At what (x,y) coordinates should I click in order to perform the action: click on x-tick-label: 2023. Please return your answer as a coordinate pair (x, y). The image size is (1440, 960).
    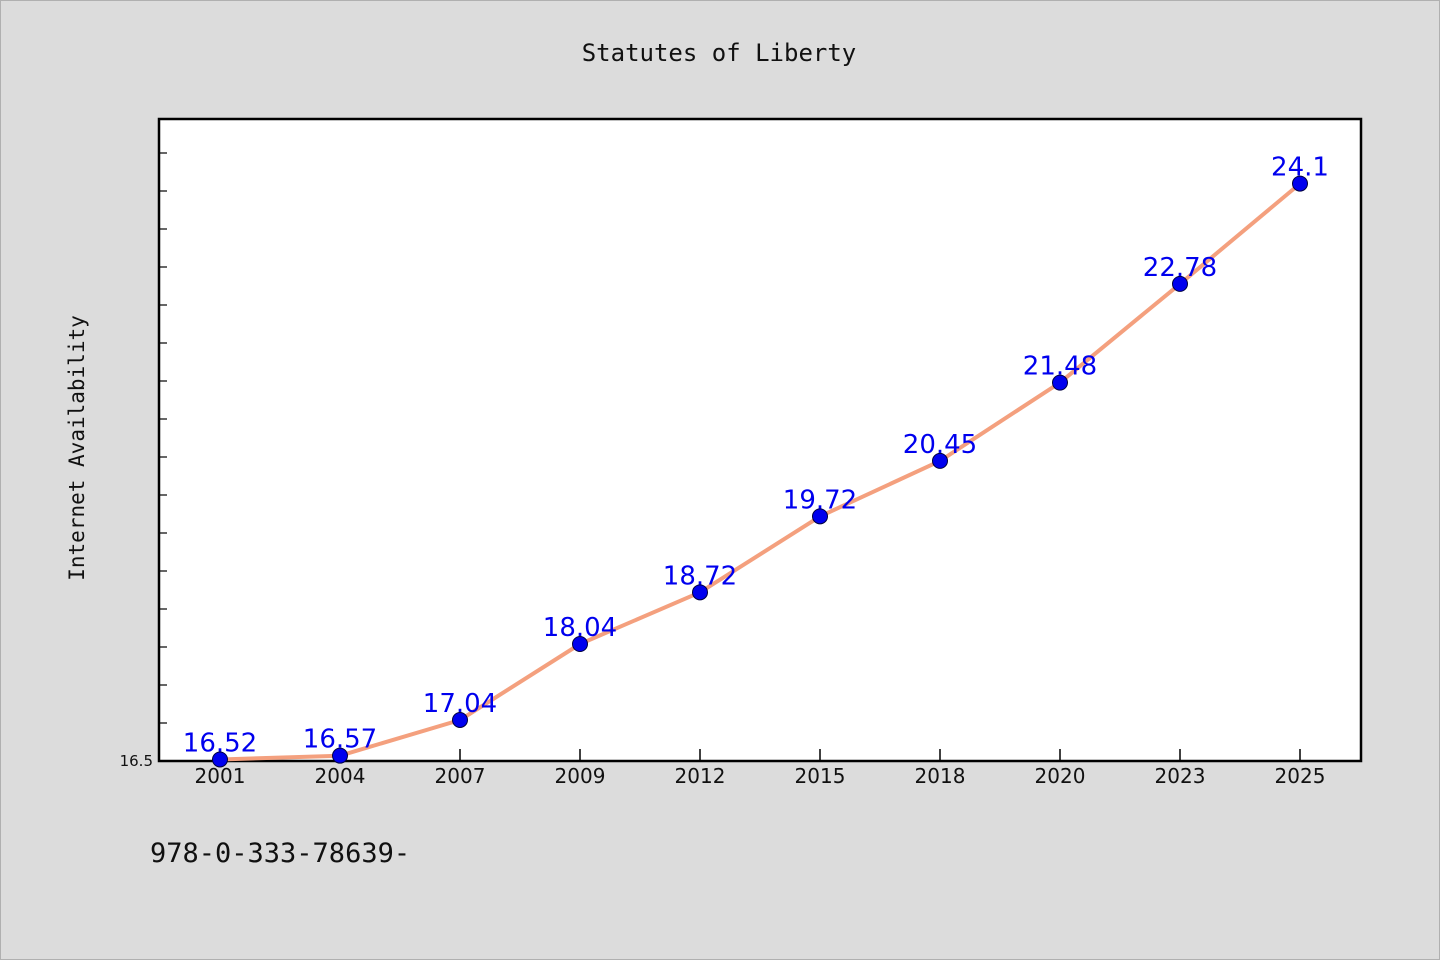
    Looking at the image, I should click on (1180, 776).